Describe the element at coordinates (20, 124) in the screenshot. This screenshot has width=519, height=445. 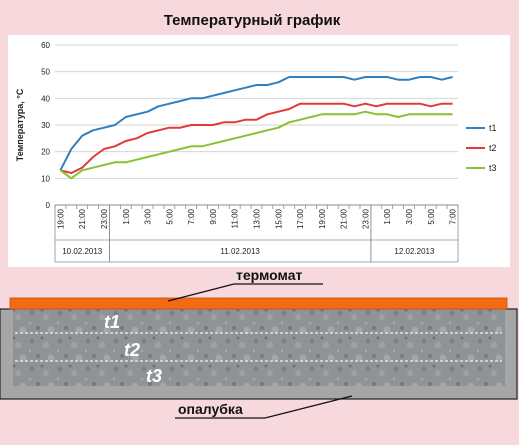
I see `y-axis-label: Температура, °C` at that location.